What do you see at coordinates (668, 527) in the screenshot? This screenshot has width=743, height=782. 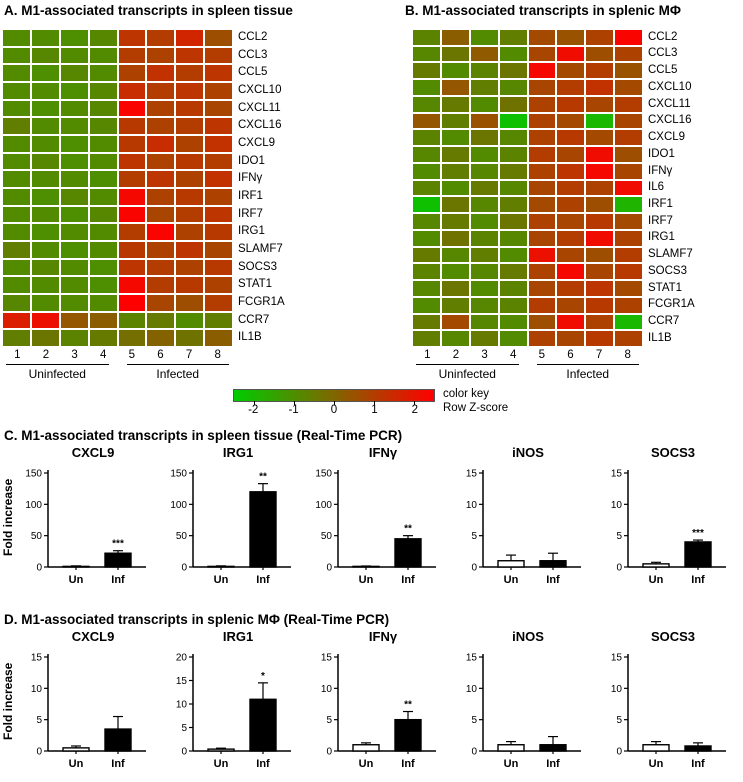 I see `chart-plot-area: 0 5 10 15 Un Inf ***` at bounding box center [668, 527].